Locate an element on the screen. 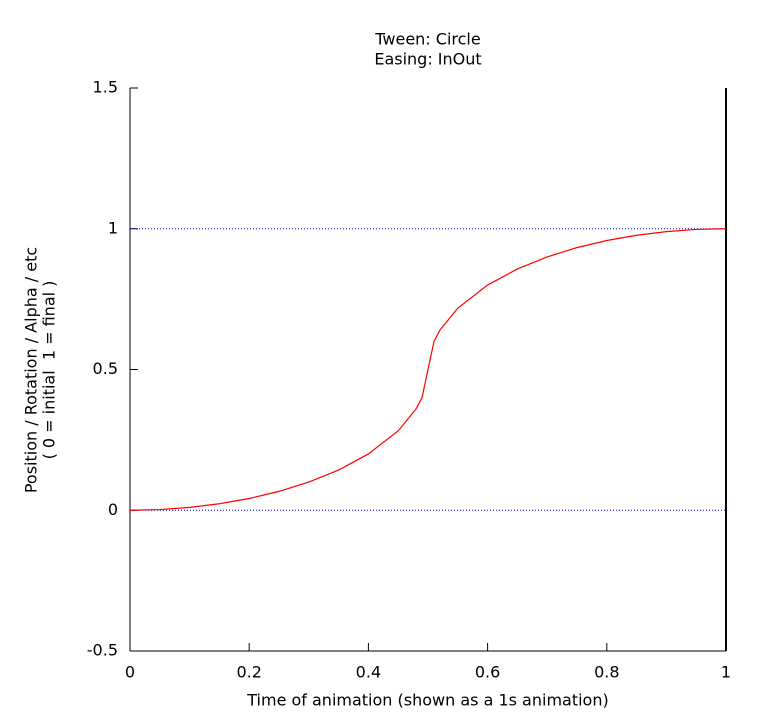  y-axis-label: Position / Rotation / Alpha / etc is located at coordinates (31, 370).